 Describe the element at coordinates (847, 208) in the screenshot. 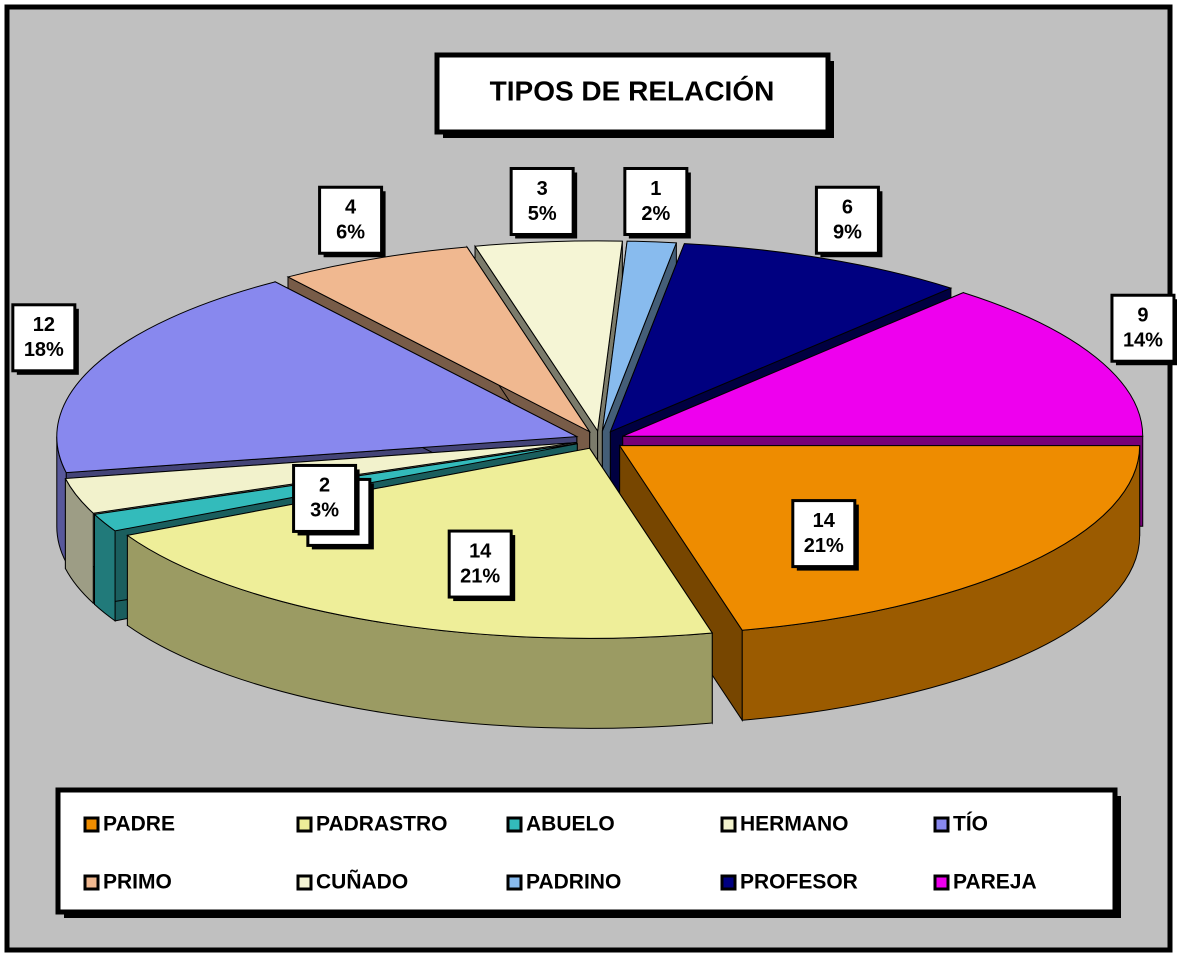

I see `data-label-value: 6` at that location.